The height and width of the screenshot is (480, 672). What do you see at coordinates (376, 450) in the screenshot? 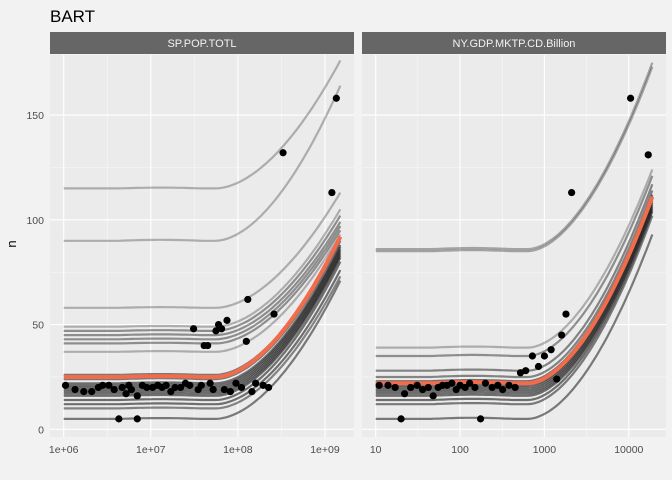
I see `x-tick-label: 10` at bounding box center [376, 450].